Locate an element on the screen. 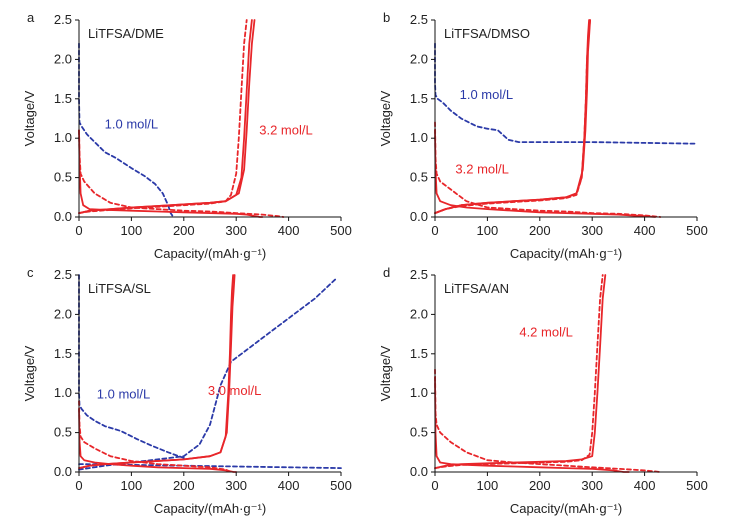 The height and width of the screenshot is (521, 737). concentration-annotation: 4.2 mol/L is located at coordinates (545, 331).